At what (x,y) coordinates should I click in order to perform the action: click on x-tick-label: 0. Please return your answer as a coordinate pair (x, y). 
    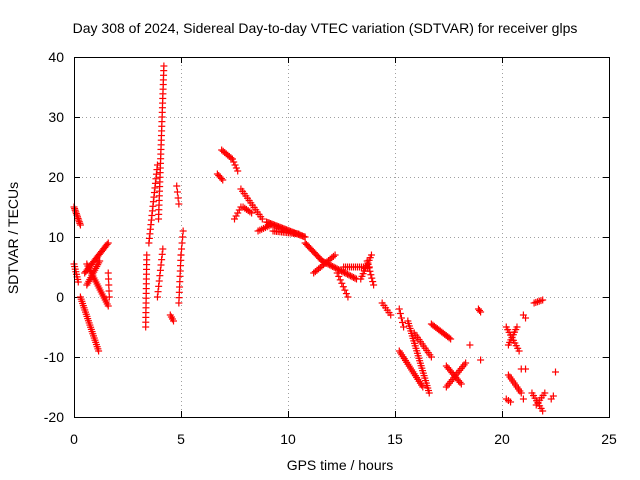
    Looking at the image, I should click on (74, 439).